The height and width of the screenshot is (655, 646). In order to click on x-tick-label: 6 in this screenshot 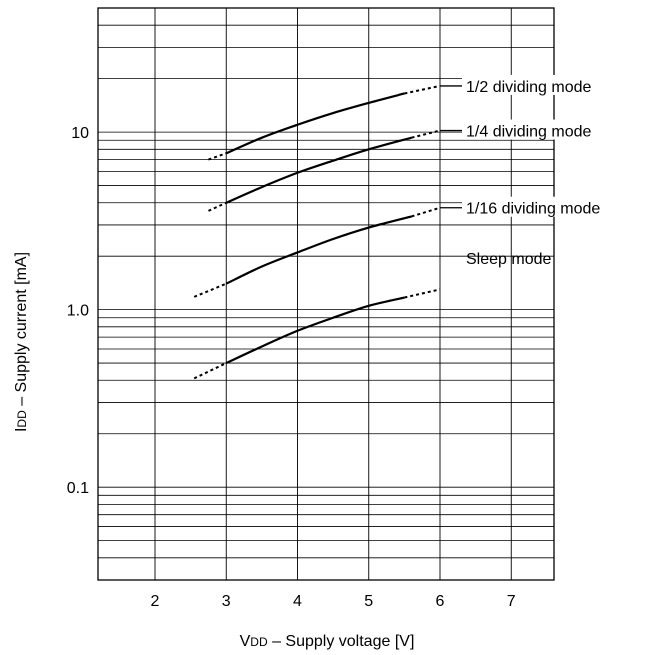, I will do `click(440, 601)`.